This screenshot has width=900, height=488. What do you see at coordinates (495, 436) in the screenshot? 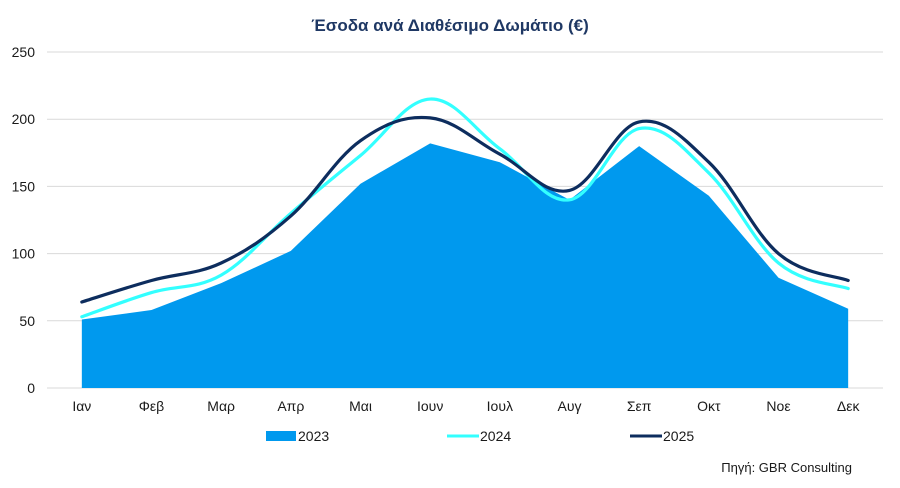
I see `legend-label-2024: 2024` at bounding box center [495, 436].